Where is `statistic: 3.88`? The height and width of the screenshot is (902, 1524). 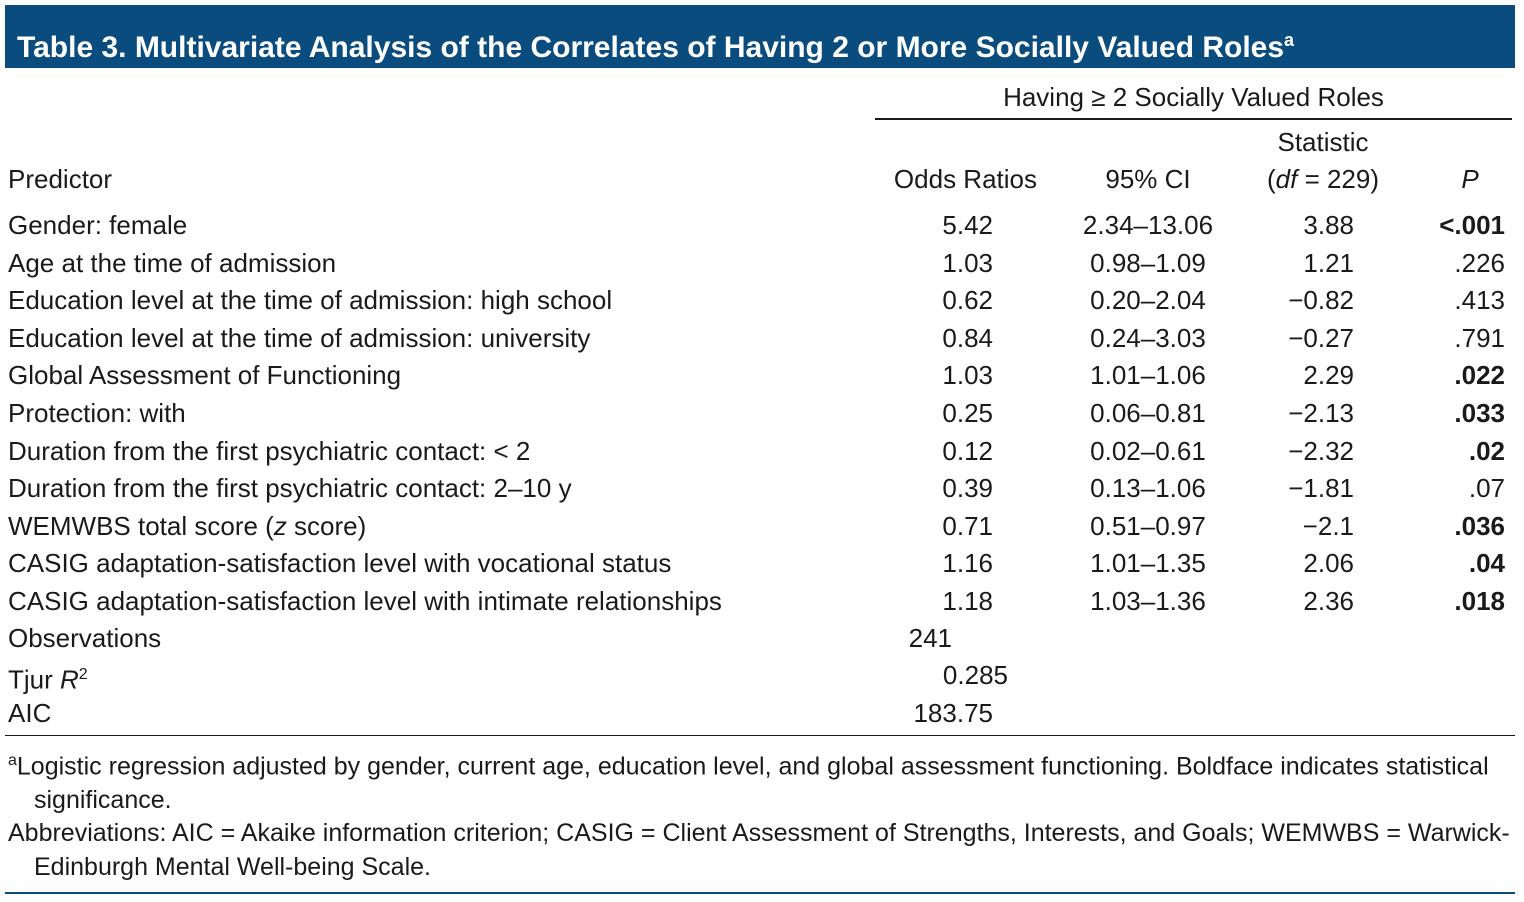
statistic: 3.88 is located at coordinates (1328, 225).